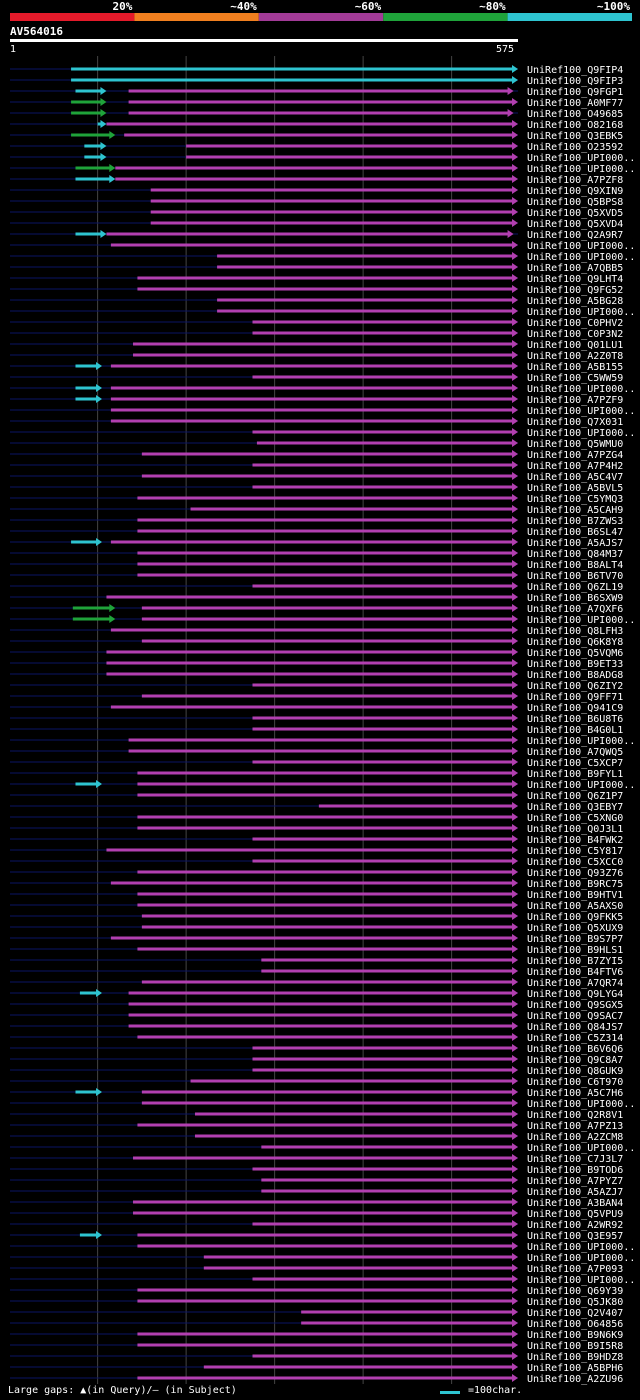  What do you see at coordinates (575, 1368) in the screenshot?
I see `hit-label: UniRef100_A5BPH6` at bounding box center [575, 1368].